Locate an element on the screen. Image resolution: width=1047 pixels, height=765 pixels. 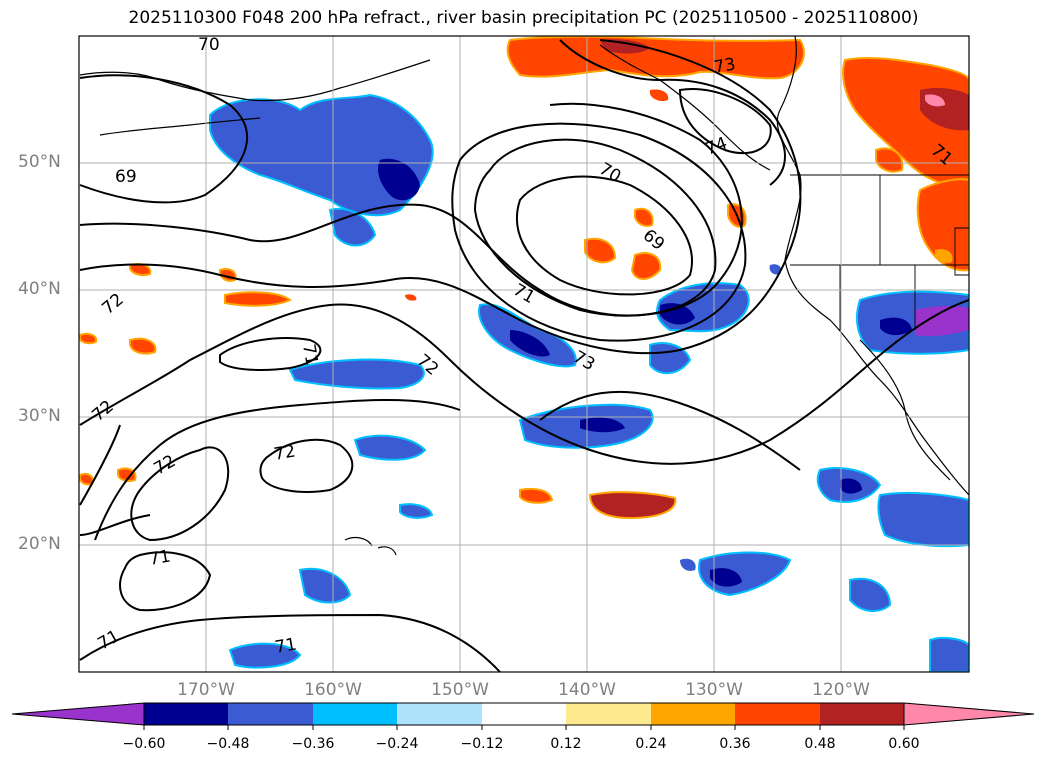
colorbar-extend-high is located at coordinates (969, 714).